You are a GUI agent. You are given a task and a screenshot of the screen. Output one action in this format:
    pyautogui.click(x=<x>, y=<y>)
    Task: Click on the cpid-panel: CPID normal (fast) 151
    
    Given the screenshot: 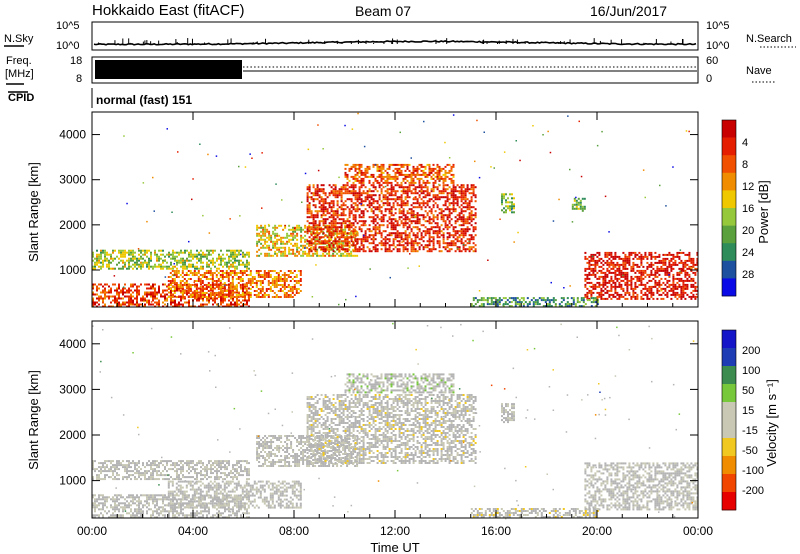 What is the action you would take?
    pyautogui.click(x=100, y=98)
    